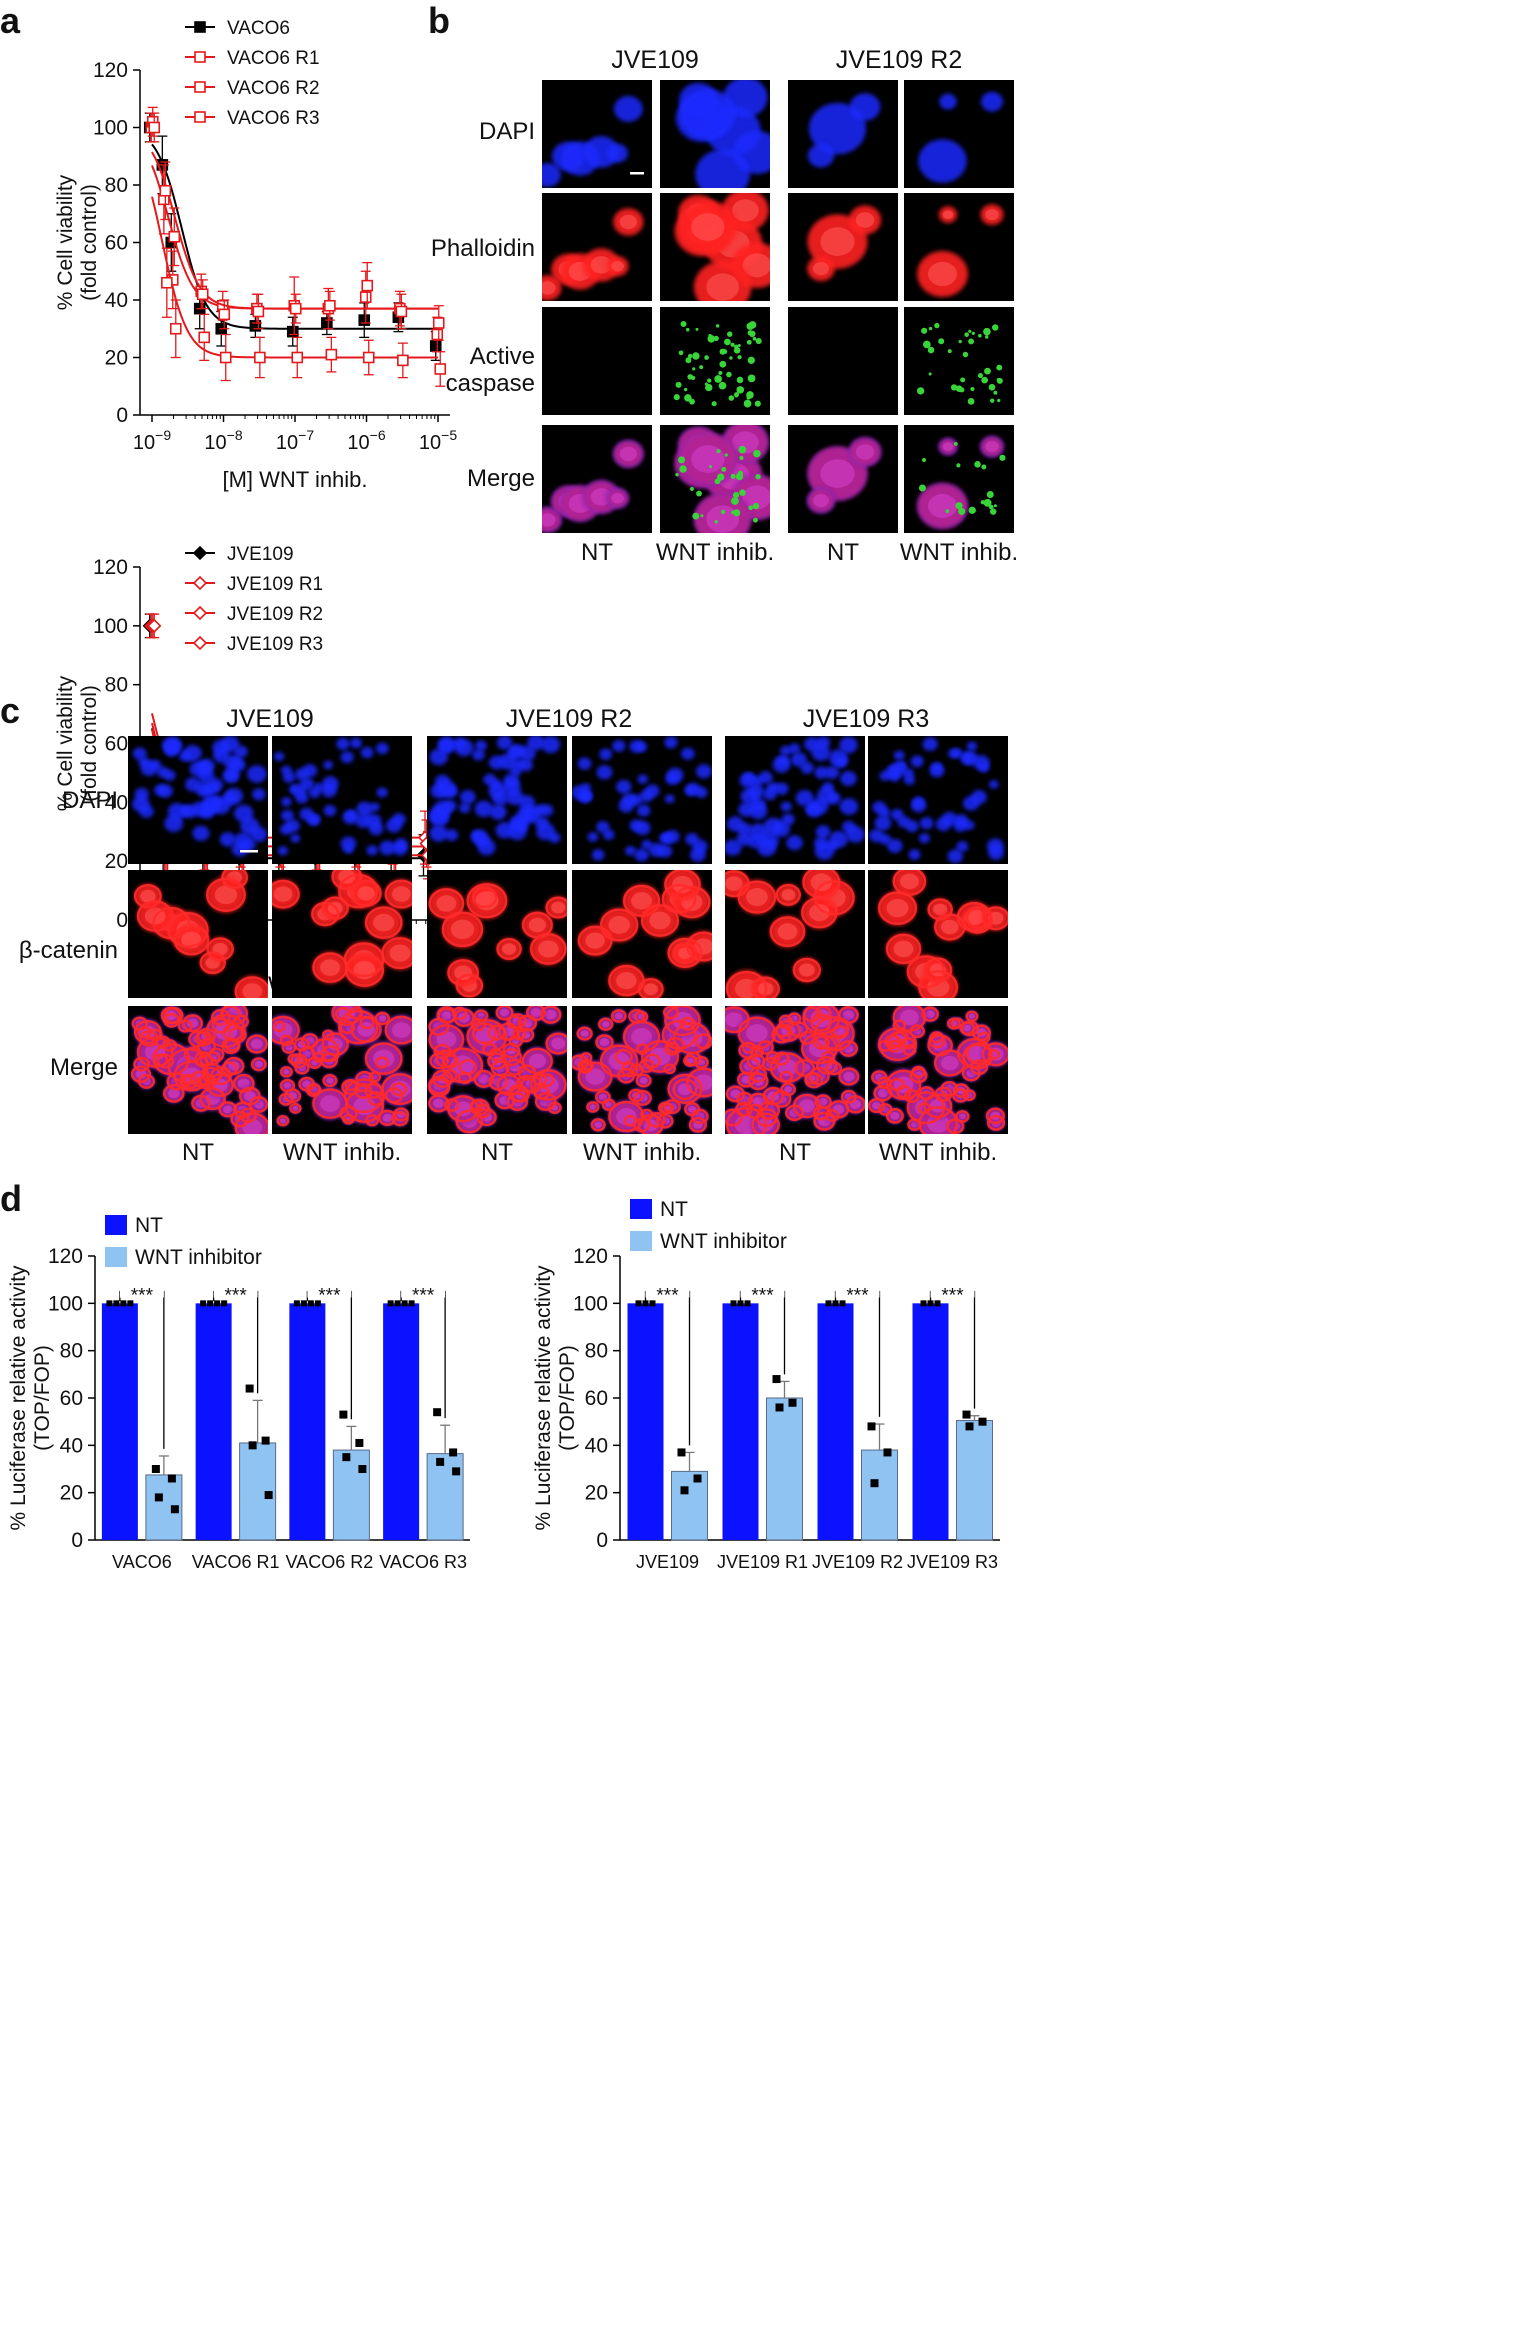 The width and height of the screenshot is (1514, 2338). Describe the element at coordinates (275, 644) in the screenshot. I see `legend-label: JVE109 R3` at that location.